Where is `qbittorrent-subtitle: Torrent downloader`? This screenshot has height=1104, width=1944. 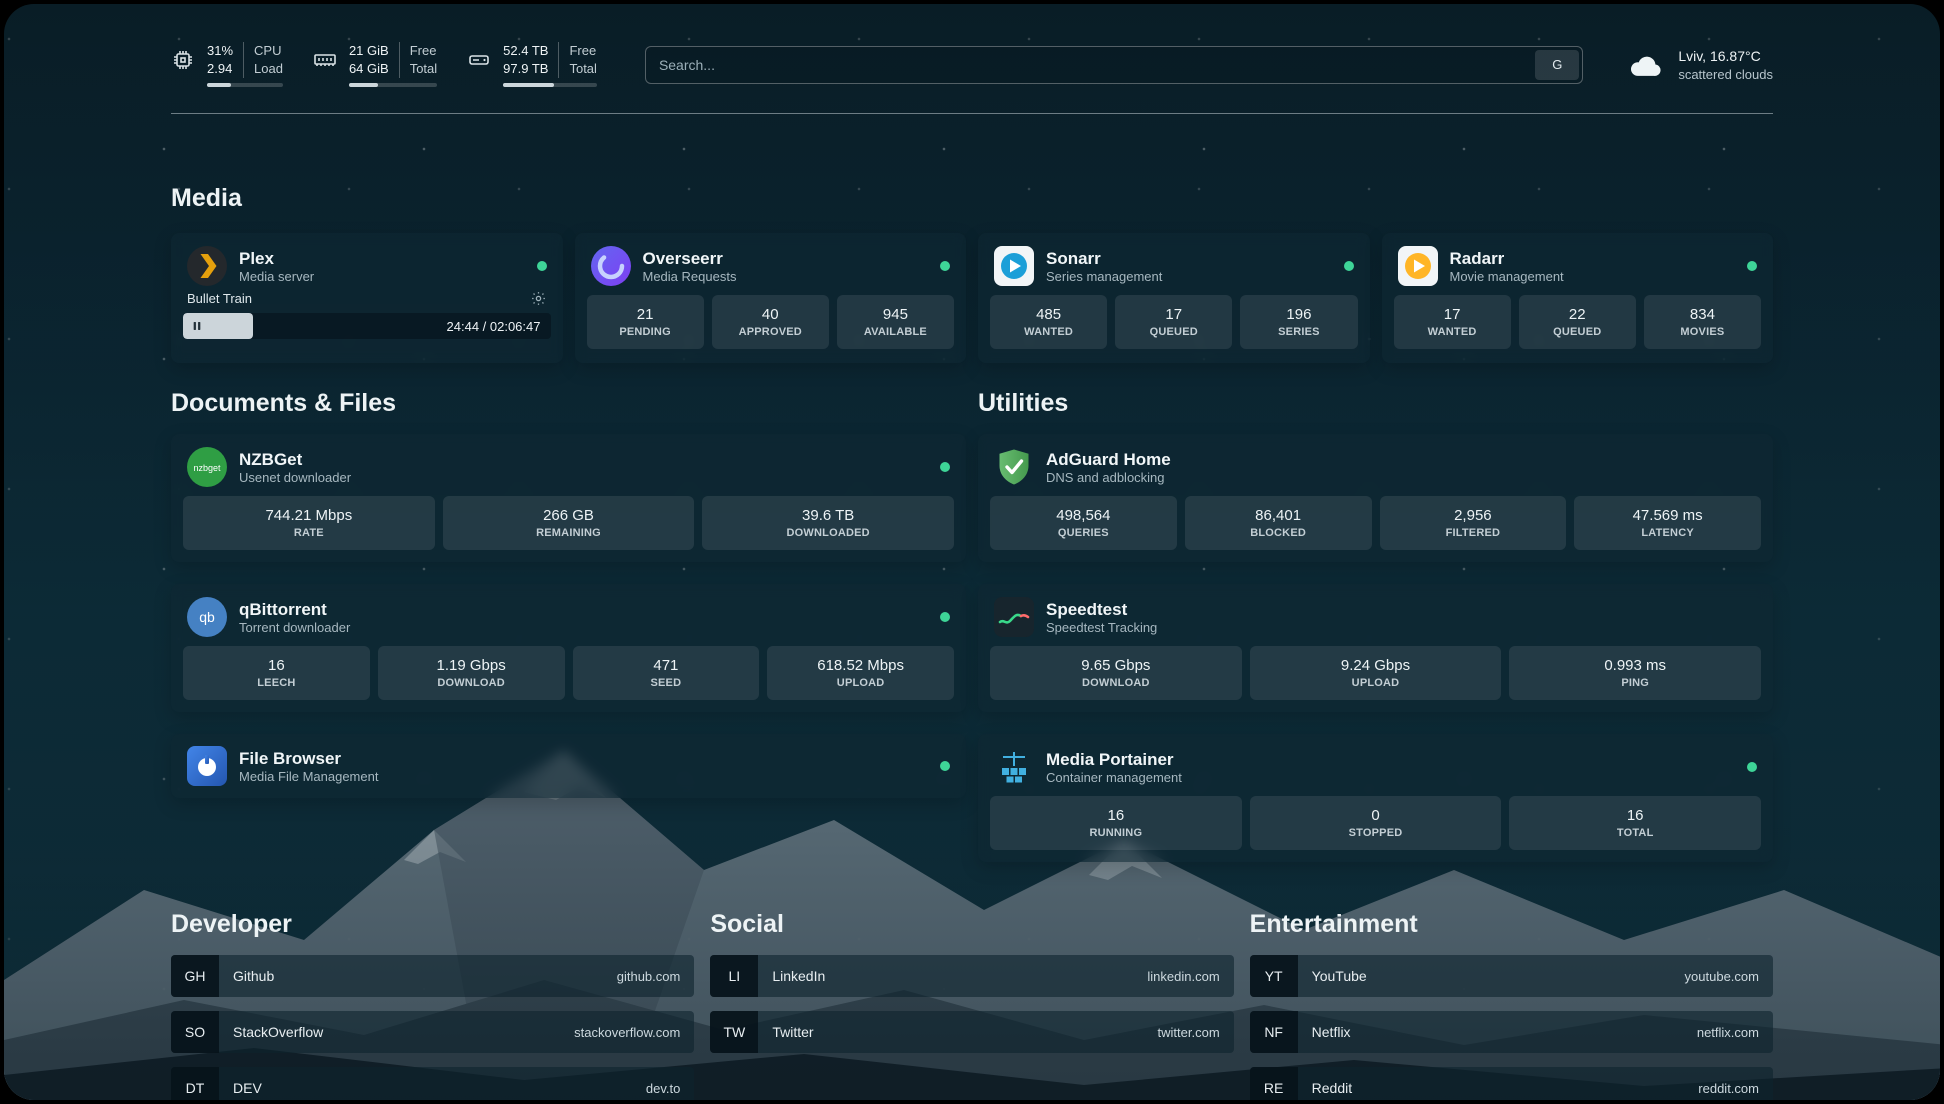 qbittorrent-subtitle: Torrent downloader is located at coordinates (295, 627).